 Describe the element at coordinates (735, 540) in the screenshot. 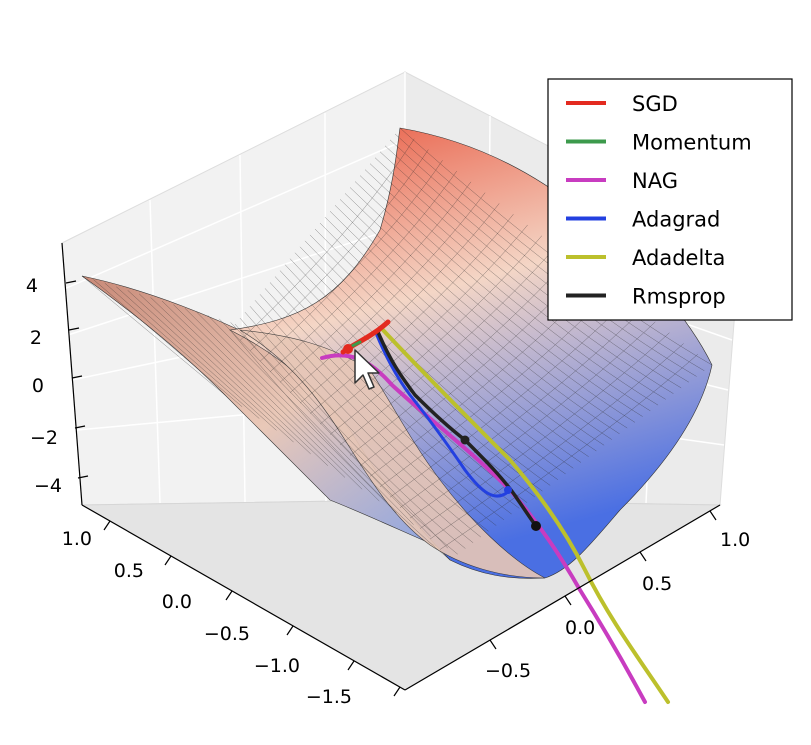

I see `y-tick-label: 1.0` at that location.